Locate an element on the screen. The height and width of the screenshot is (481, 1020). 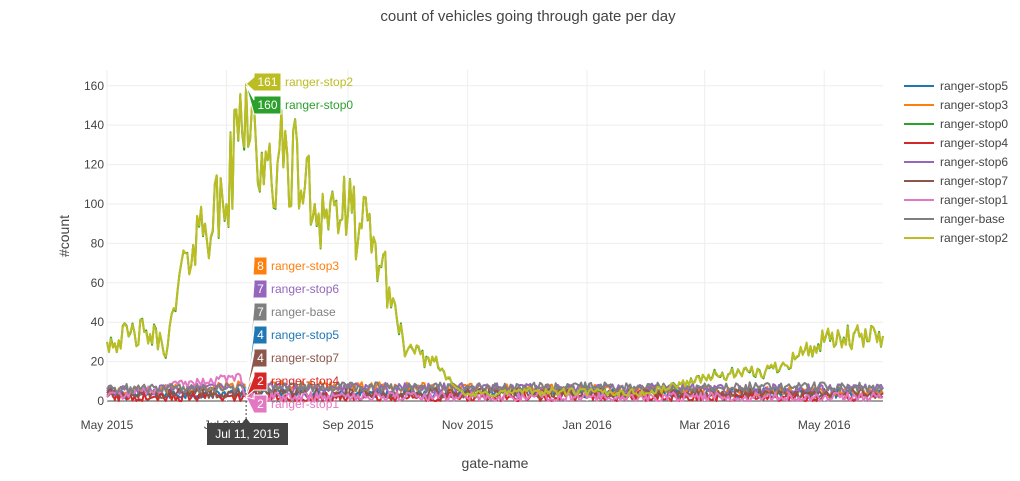
hover-label-ranger-stop7: 4 ranger-stop7 is located at coordinates (292, 371).